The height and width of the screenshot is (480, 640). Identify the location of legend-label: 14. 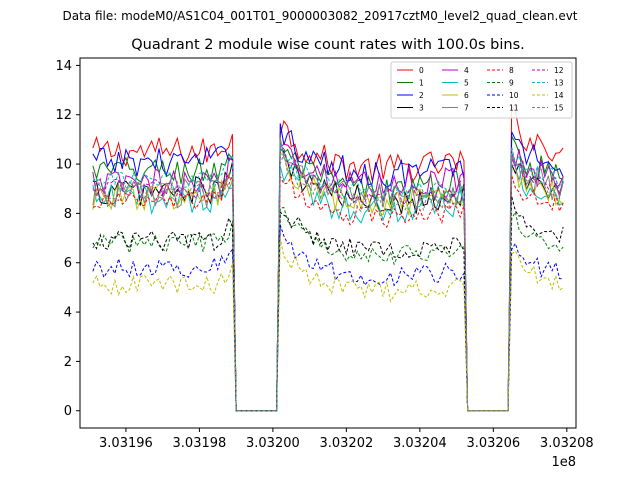
(559, 95).